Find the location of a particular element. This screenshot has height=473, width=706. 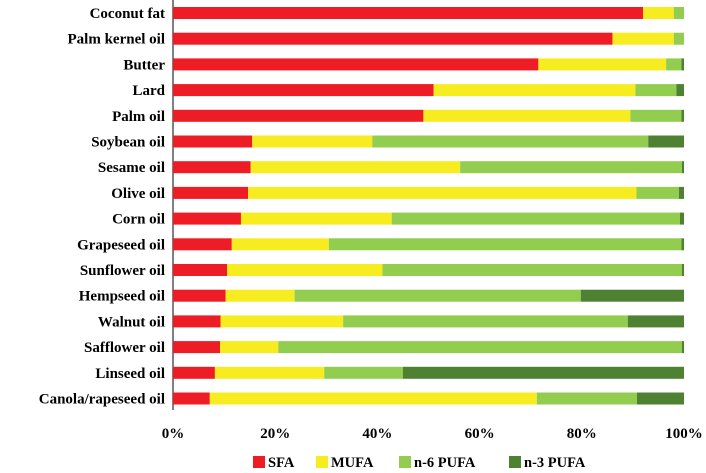

bar-palm-kernel-oil-mufa is located at coordinates (643, 38).